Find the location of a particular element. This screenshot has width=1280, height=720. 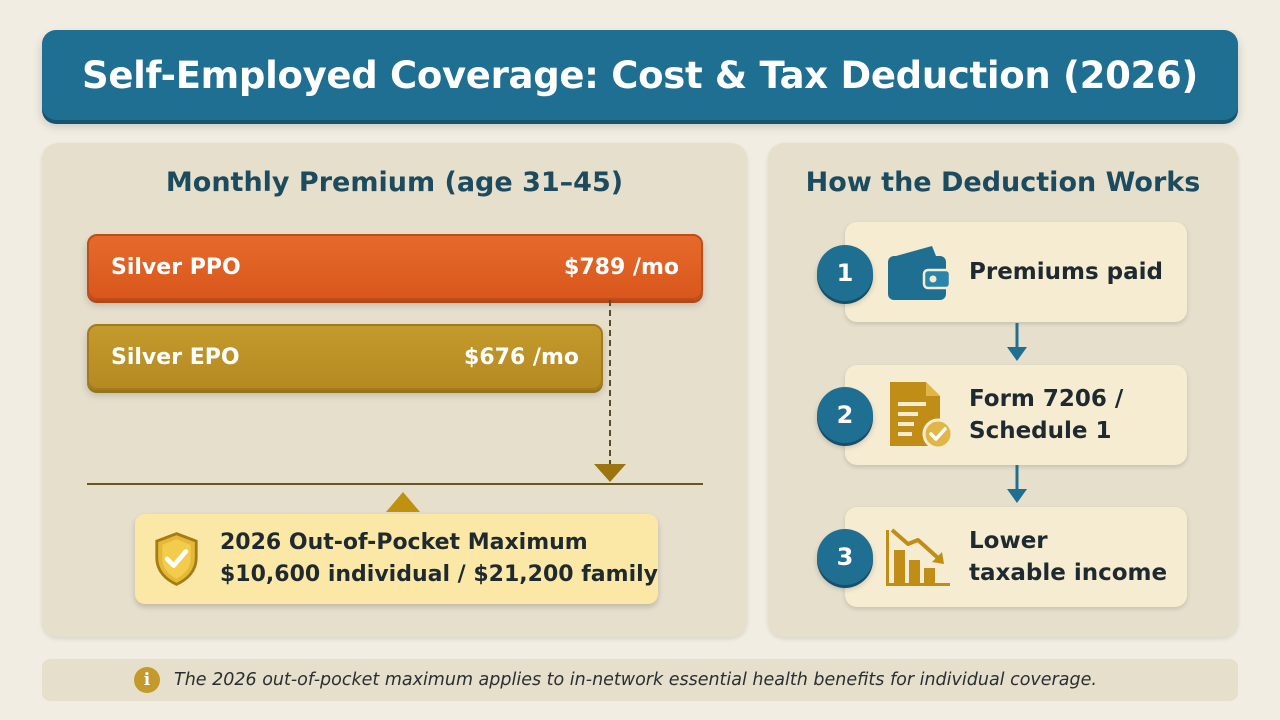

silver-ppo-name: Silver PPO is located at coordinates (176, 267).